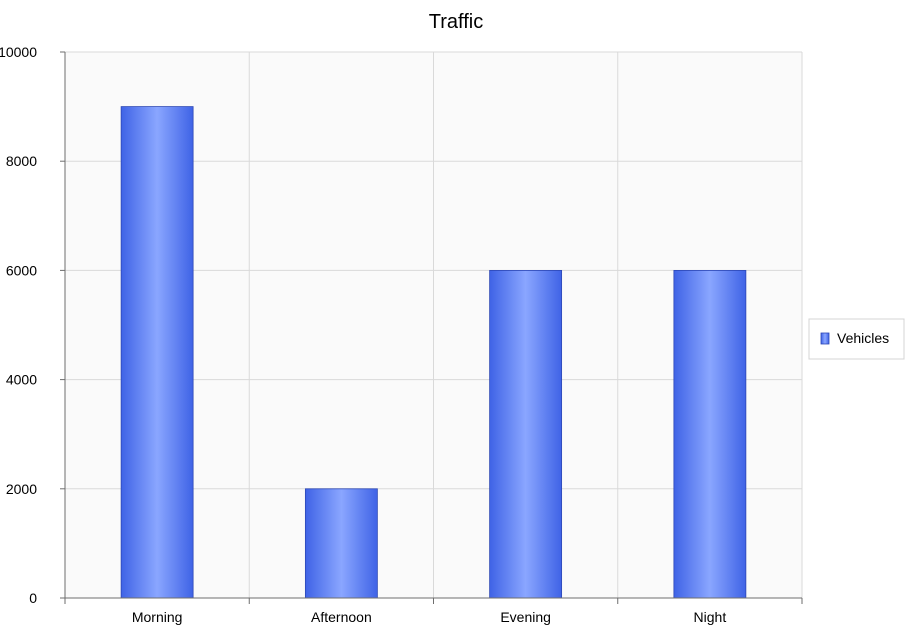  What do you see at coordinates (526, 434) in the screenshot?
I see `bar-evening` at bounding box center [526, 434].